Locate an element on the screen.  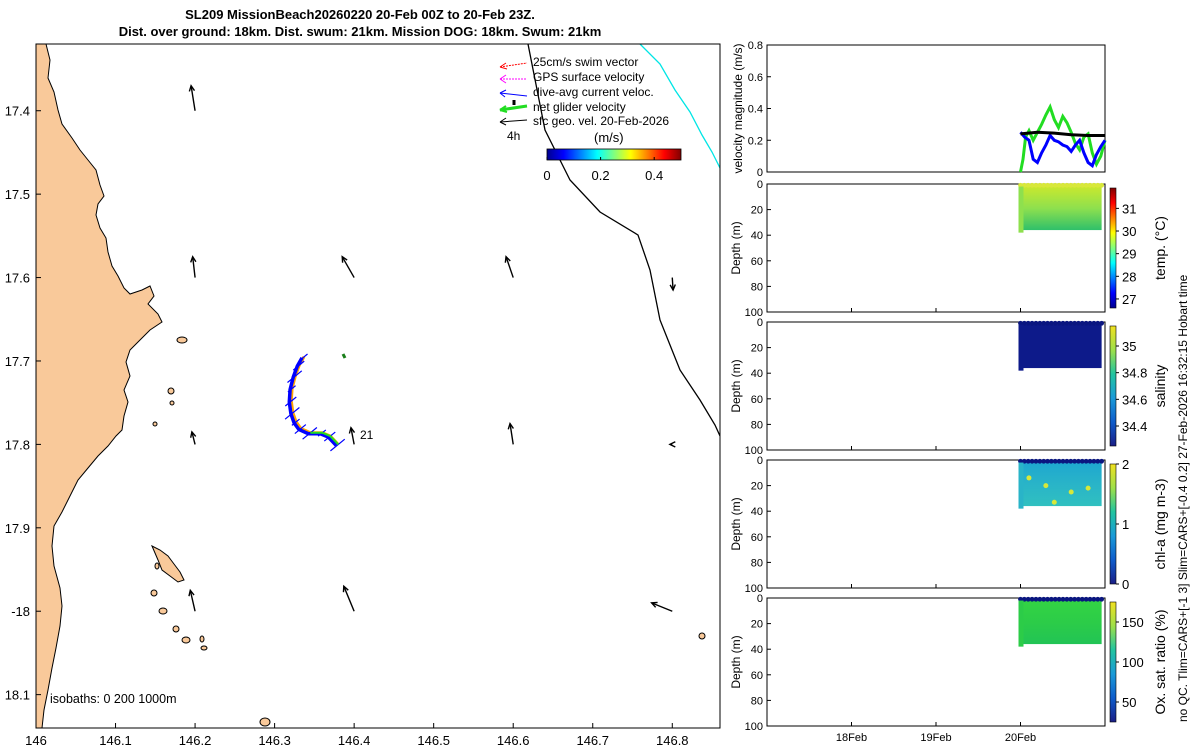
legend-swatch-sfc-head is located at coordinates (503, 121).